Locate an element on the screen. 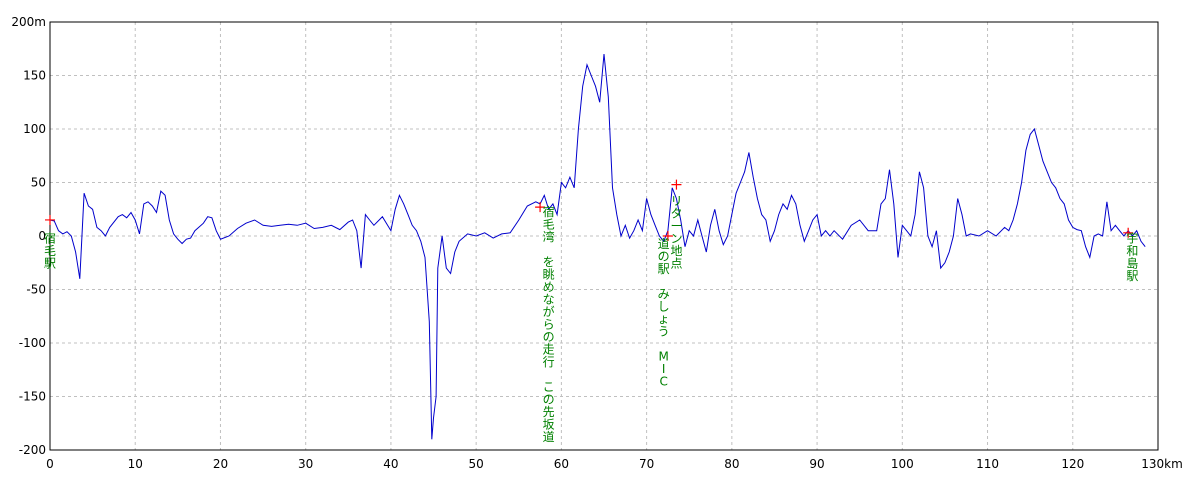 The height and width of the screenshot is (480, 1200). x-tick-label: 70 is located at coordinates (646, 464).